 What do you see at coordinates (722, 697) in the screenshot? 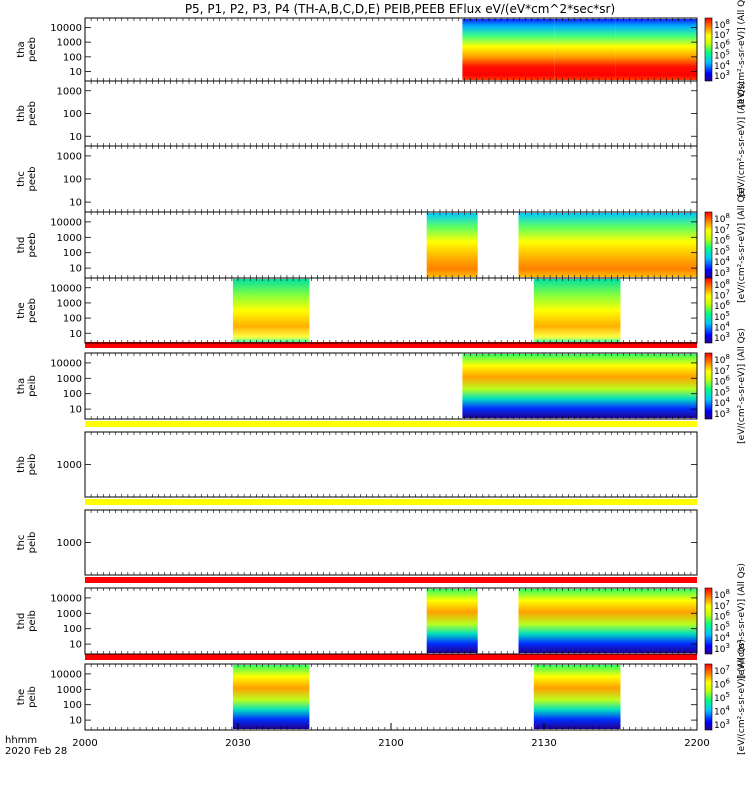
I see `colorbar-tick-label: 10⁵` at bounding box center [722, 697].